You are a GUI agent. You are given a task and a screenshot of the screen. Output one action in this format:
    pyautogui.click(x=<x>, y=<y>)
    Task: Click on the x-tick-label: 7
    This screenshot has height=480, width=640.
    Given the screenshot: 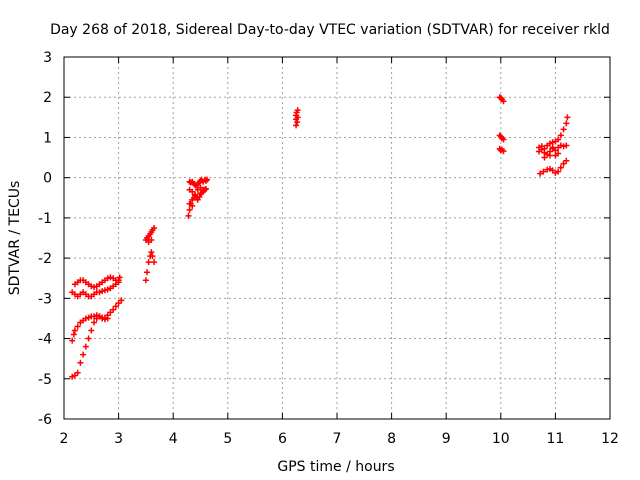 What is the action you would take?
    pyautogui.click(x=337, y=439)
    